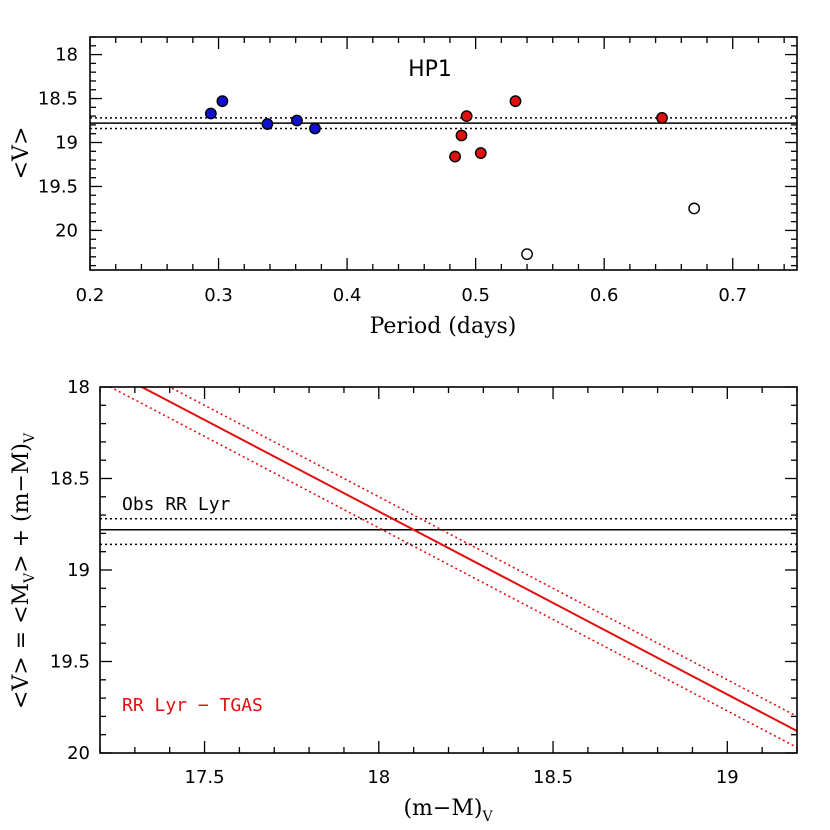 The height and width of the screenshot is (830, 830). I want to click on bottom-y-axis-title-sub2: V, so click(30, 438).